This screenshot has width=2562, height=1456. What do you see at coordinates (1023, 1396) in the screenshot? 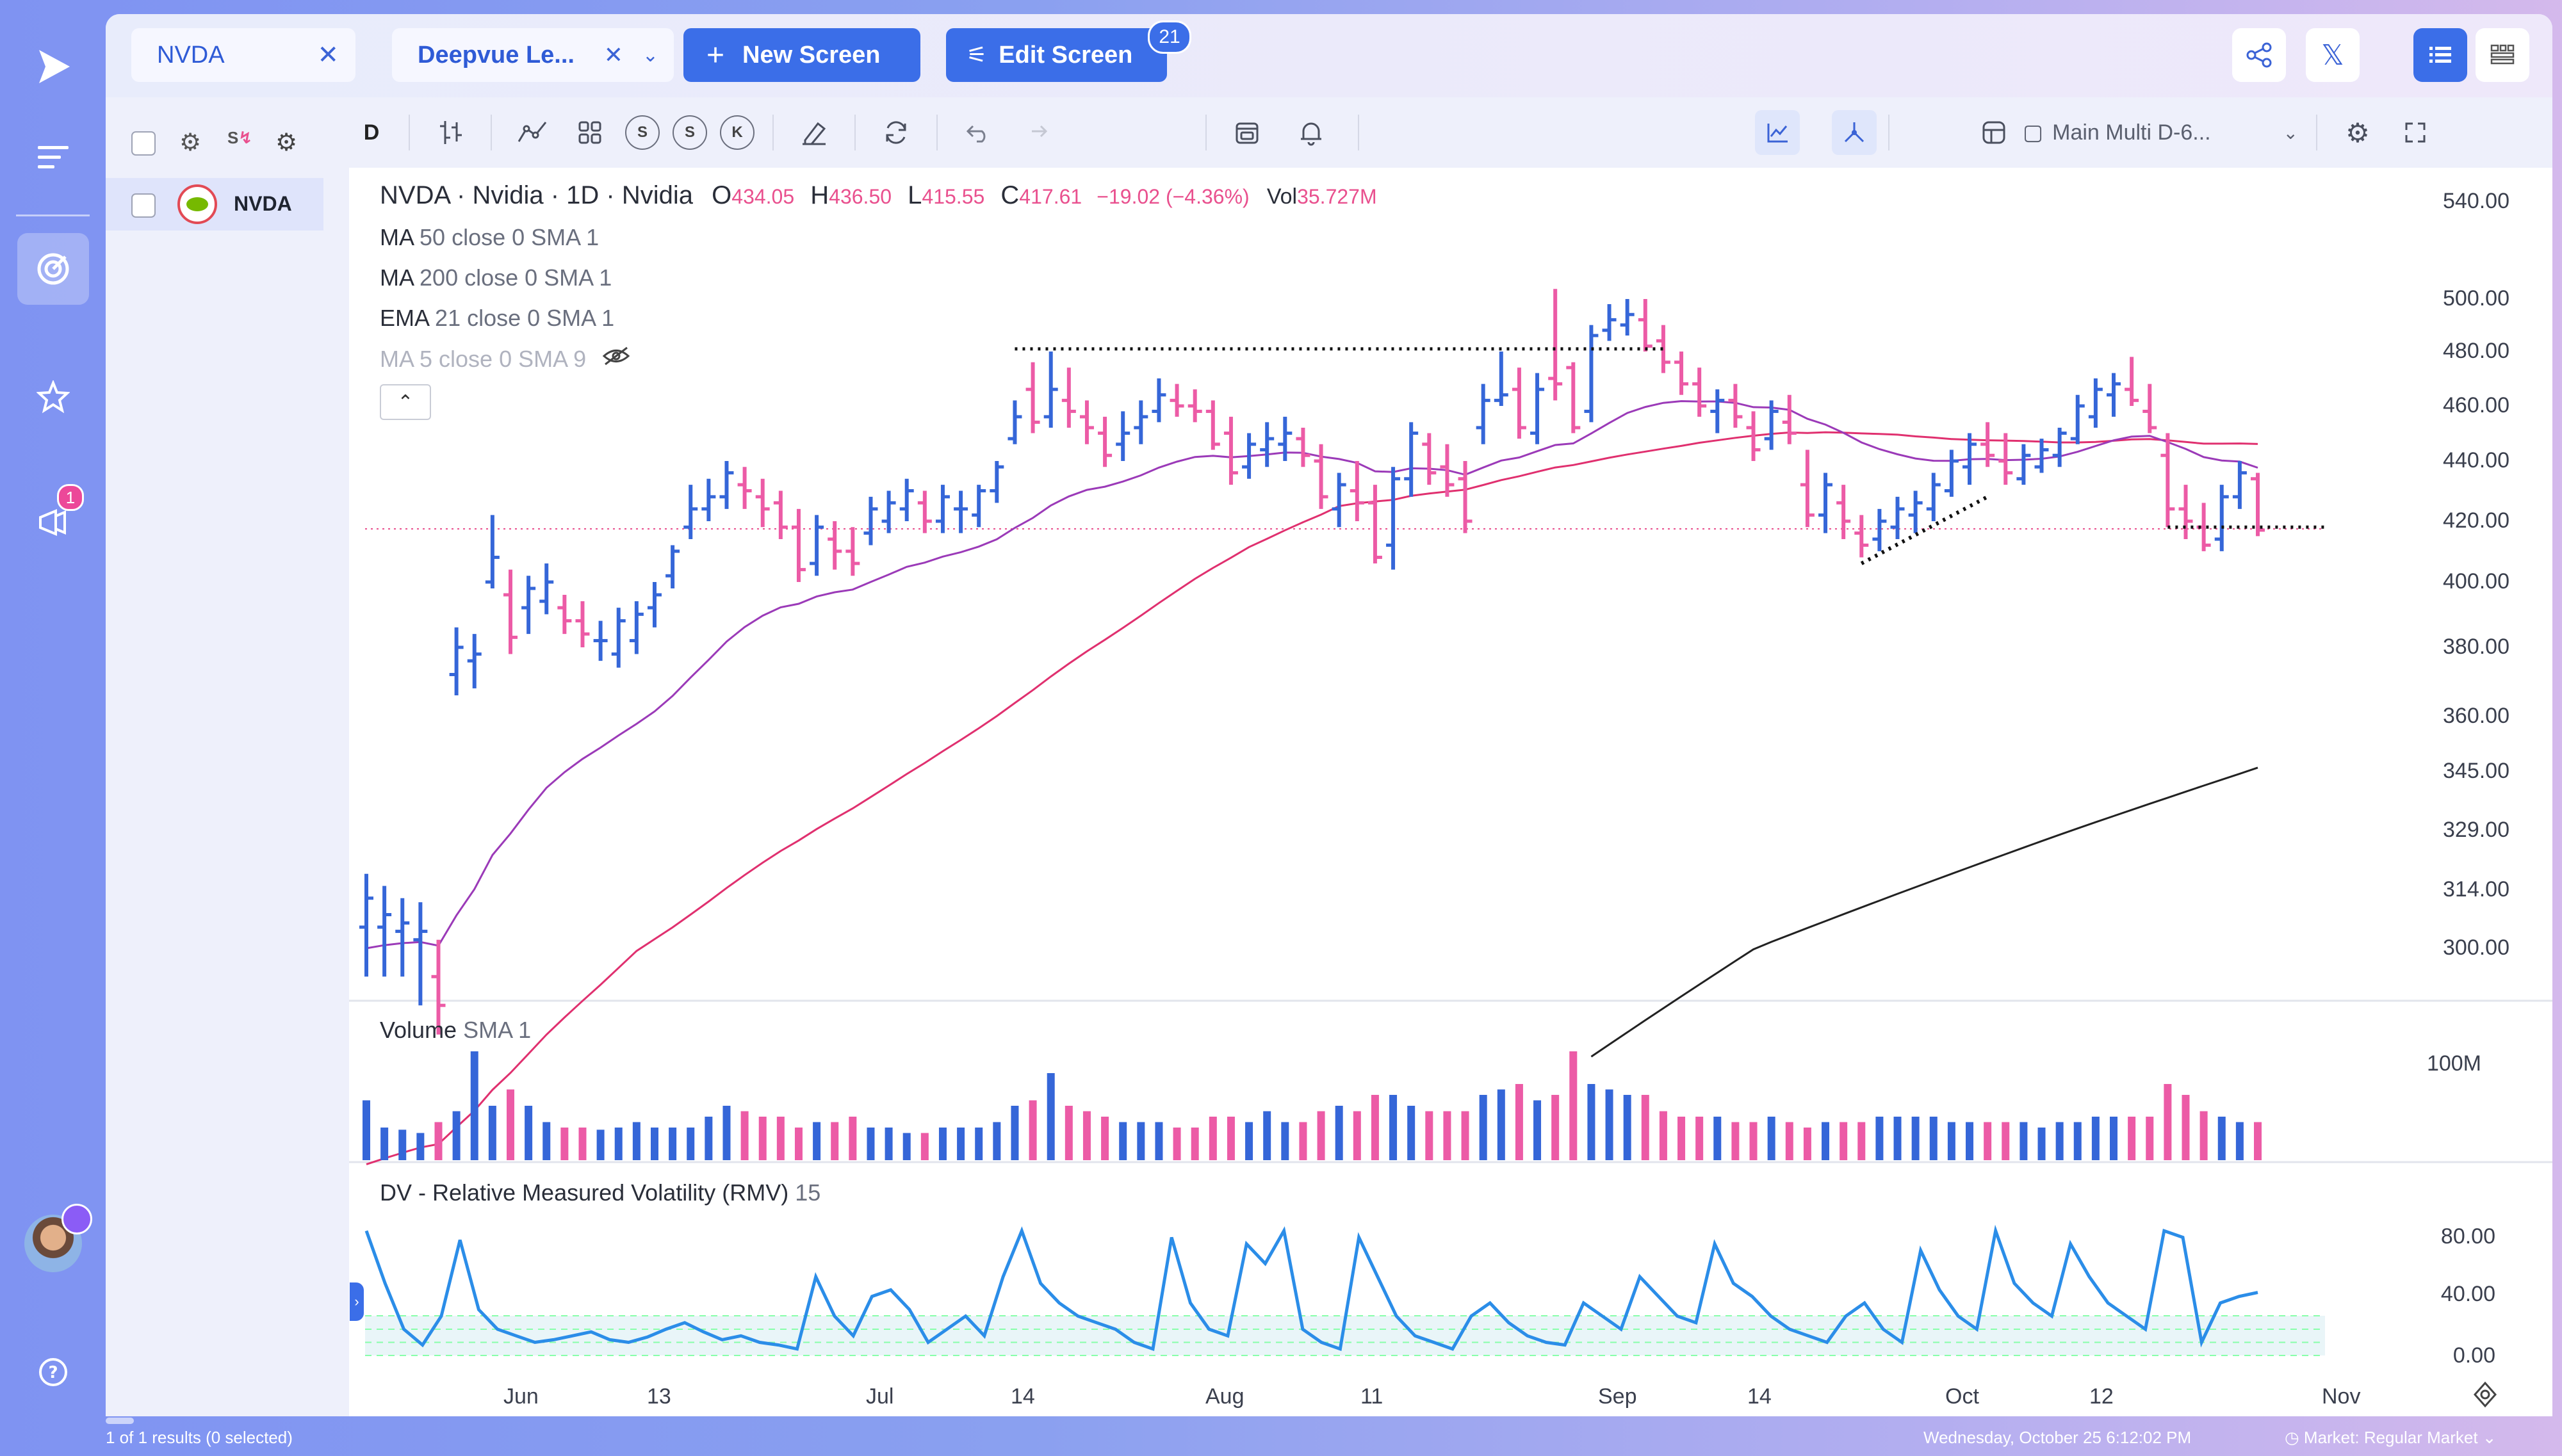
I see `time-axis-label: 14` at bounding box center [1023, 1396].